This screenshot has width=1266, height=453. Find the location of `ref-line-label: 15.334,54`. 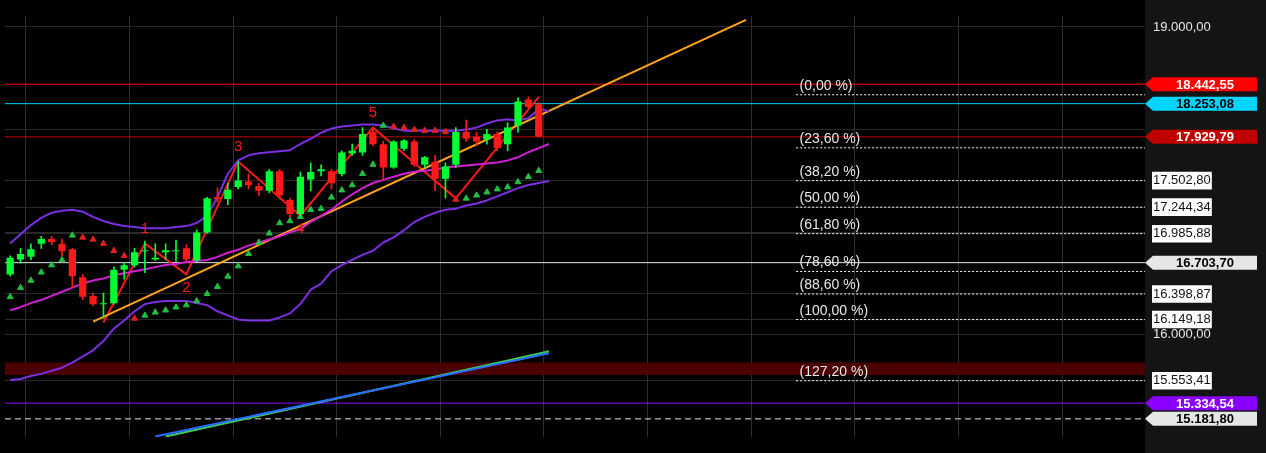

ref-line-label: 15.334,54 is located at coordinates (1205, 403).